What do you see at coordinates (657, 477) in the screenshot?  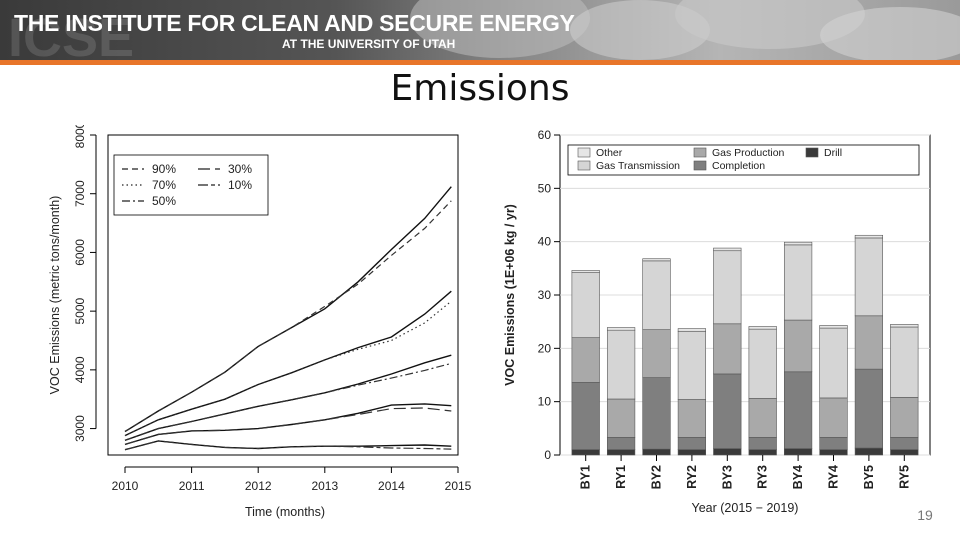 I see `x-tick-label: BY2` at bounding box center [657, 477].